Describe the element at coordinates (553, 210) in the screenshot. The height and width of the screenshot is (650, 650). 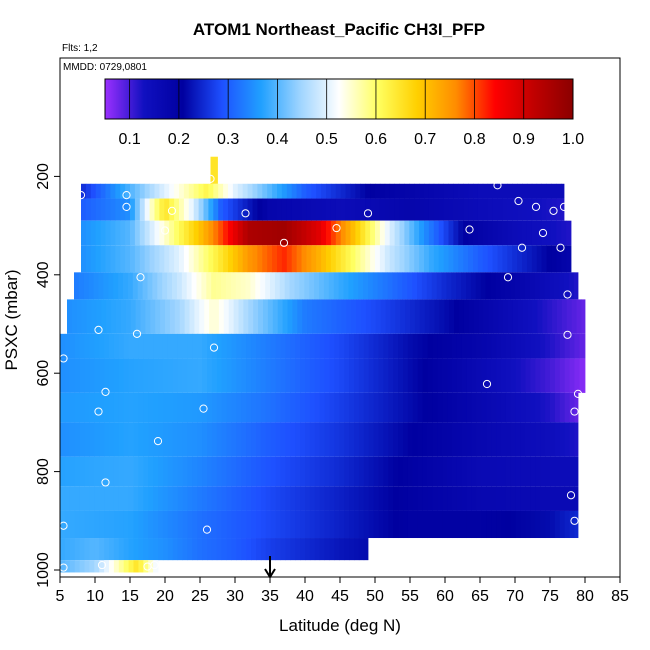
I see `sample-point` at that location.